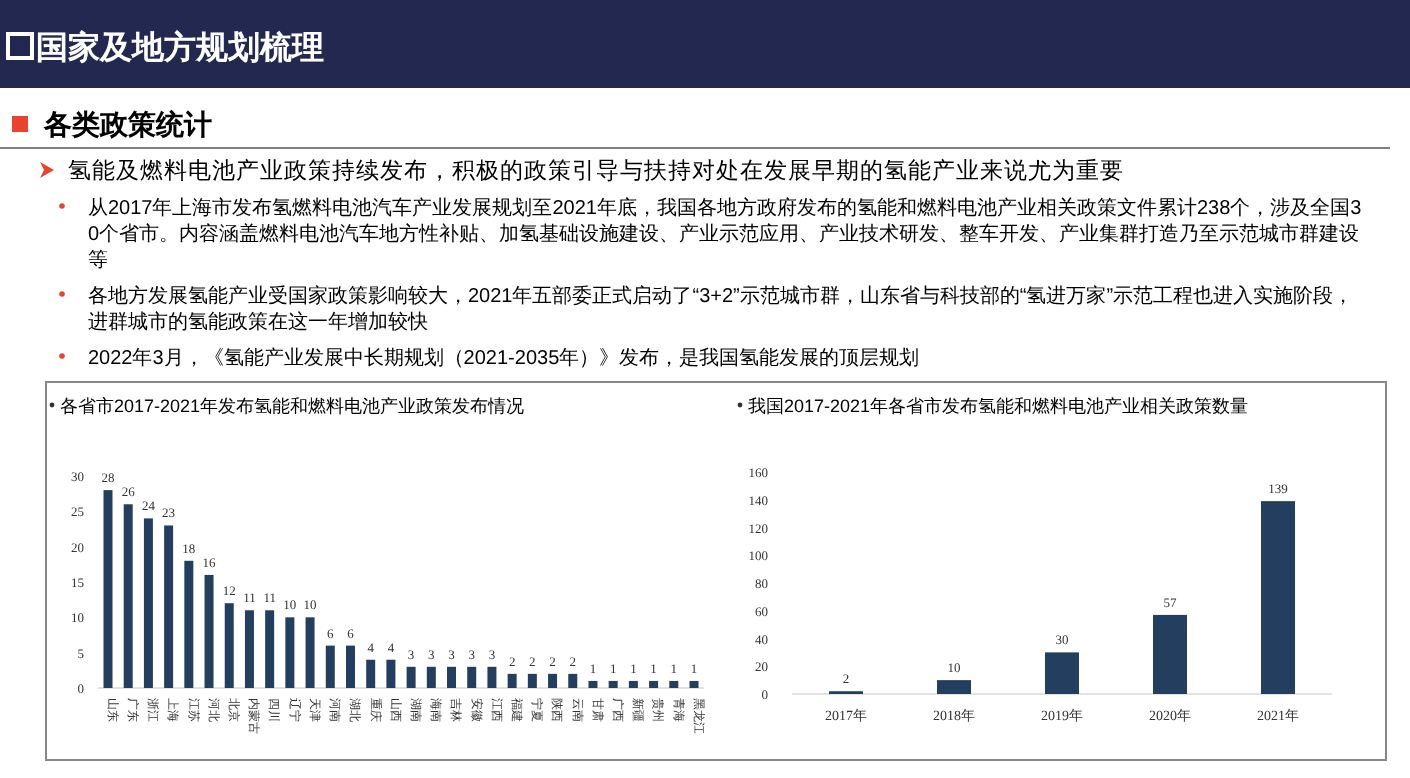 Image resolution: width=1410 pixels, height=778 pixels. Describe the element at coordinates (721, 309) in the screenshot. I see `text: 各地方发展氢能产业受国家政策影响较大，2021年五部委正式启动了“3+2”示范城市群，山东省与科技部的“氢进万家”示范工程也进入实施阶段，进群城市的氢能政策在这一年增加较快` at that location.